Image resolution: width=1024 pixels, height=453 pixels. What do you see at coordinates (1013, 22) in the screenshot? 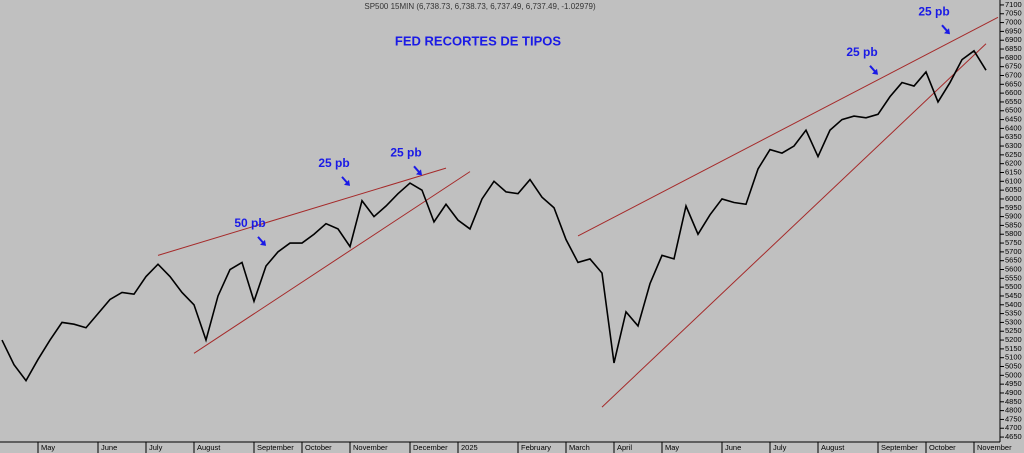
I see `y-tick-label: 7000` at bounding box center [1013, 22].